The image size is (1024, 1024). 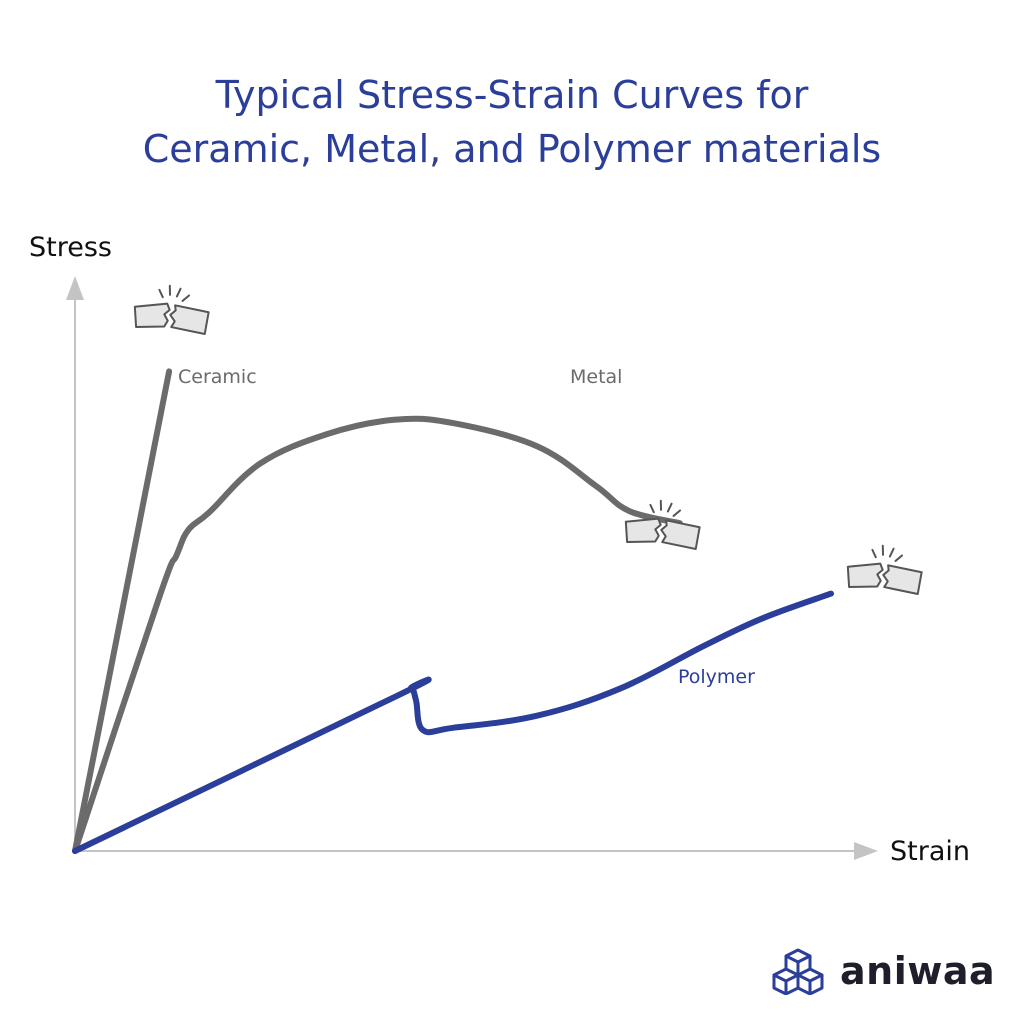 I want to click on x-axis-arrow, so click(x=866, y=851).